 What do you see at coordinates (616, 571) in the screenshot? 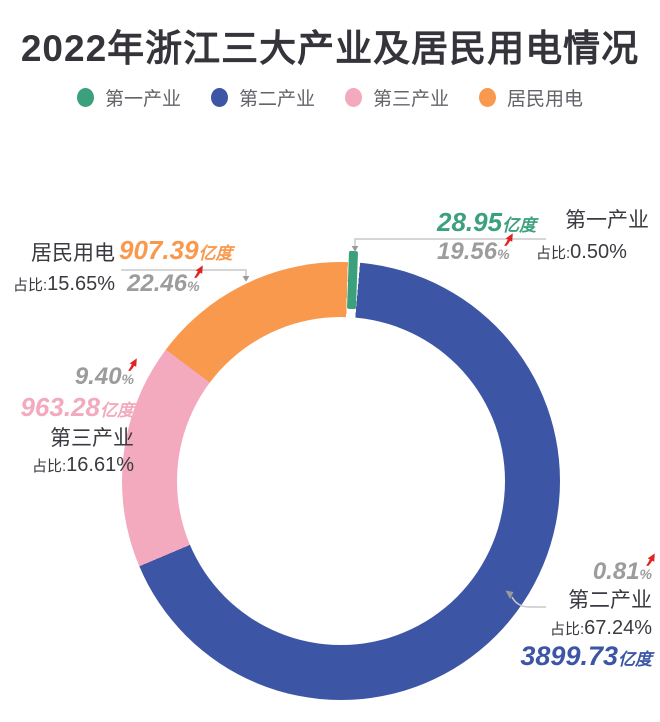
I see `growth-number: 0.81` at bounding box center [616, 571].